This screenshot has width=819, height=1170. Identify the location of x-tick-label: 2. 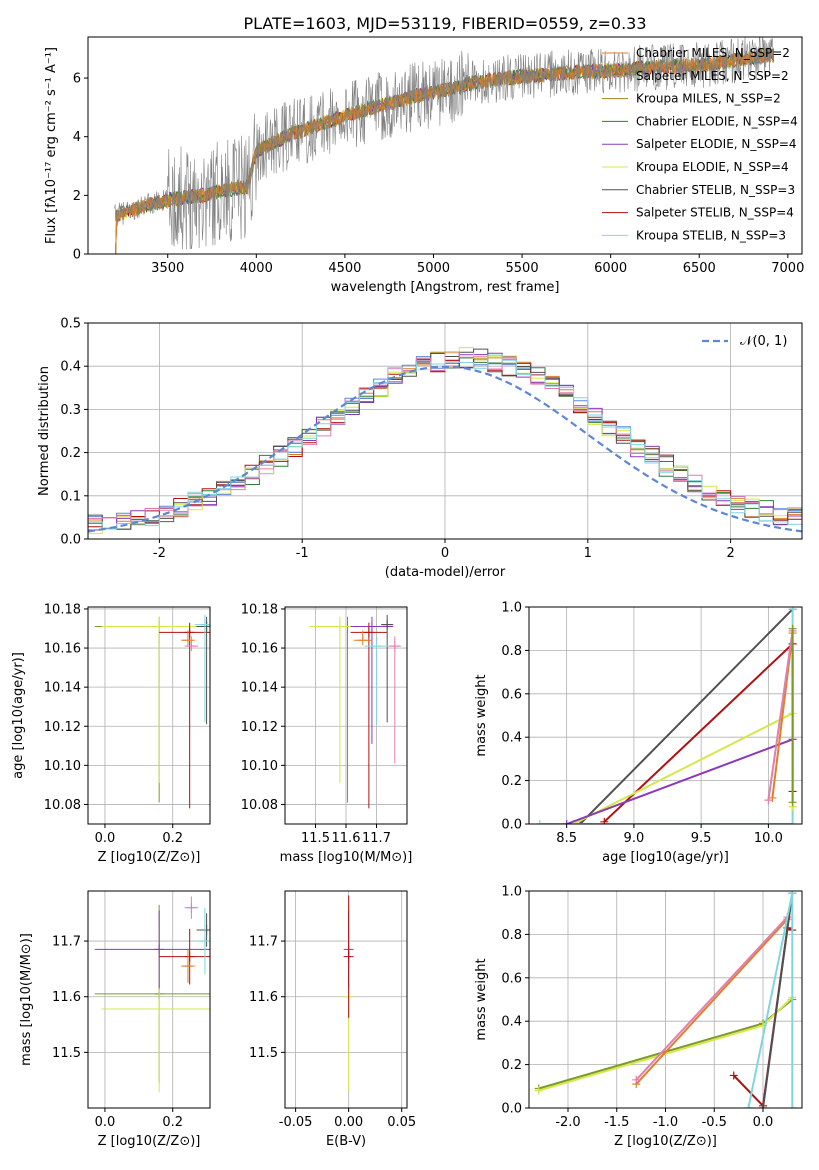
(730, 553).